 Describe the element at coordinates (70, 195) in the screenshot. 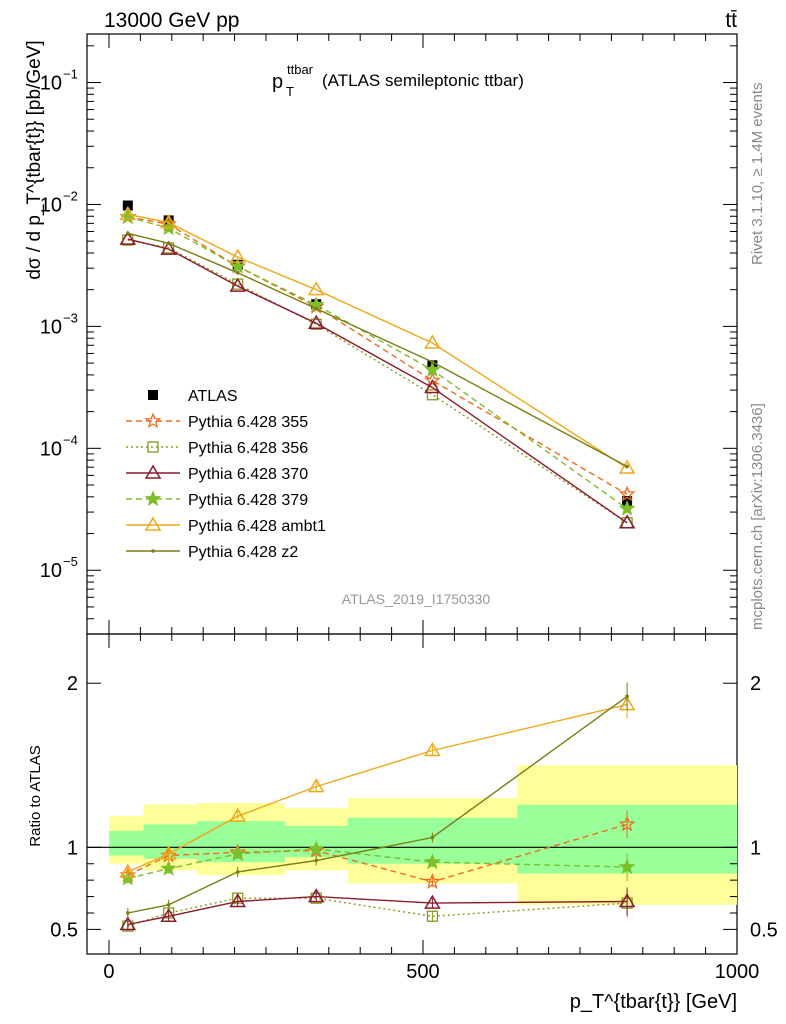

I see `ytick-label-exp: −2` at that location.